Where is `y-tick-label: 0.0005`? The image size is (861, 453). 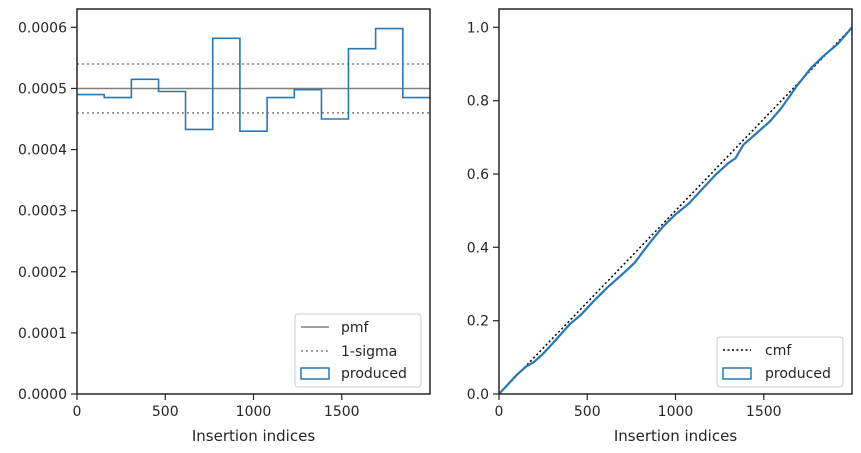 y-tick-label: 0.0005 is located at coordinates (42, 89).